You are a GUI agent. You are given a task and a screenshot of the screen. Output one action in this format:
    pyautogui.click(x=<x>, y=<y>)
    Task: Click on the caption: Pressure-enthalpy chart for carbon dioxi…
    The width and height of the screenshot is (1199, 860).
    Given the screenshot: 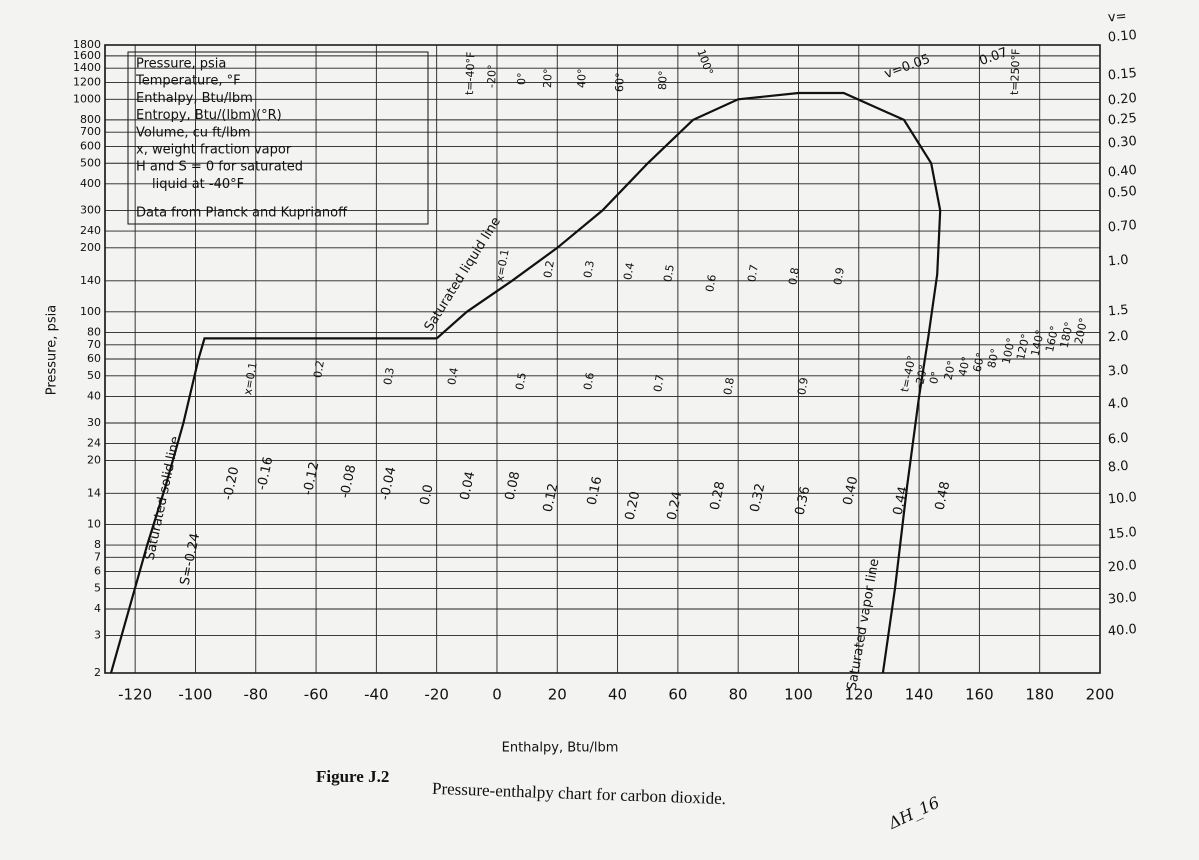 What is the action you would take?
    pyautogui.click(x=579, y=793)
    